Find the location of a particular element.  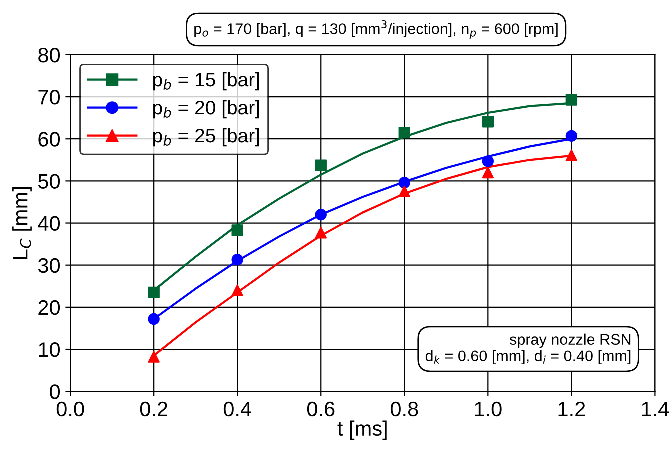

x-tick-label: 0.4 is located at coordinates (238, 409).